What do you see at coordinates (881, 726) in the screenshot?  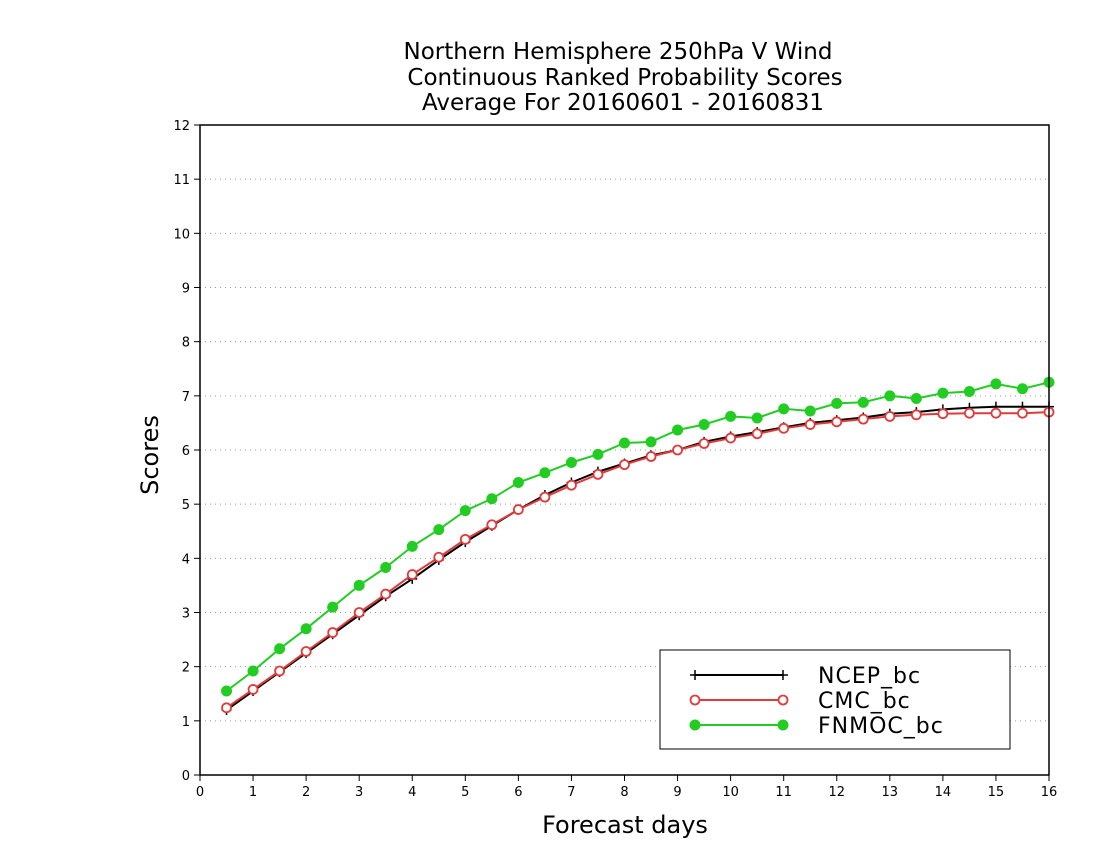 I see `legend-label: FNMOC_bc` at bounding box center [881, 726].